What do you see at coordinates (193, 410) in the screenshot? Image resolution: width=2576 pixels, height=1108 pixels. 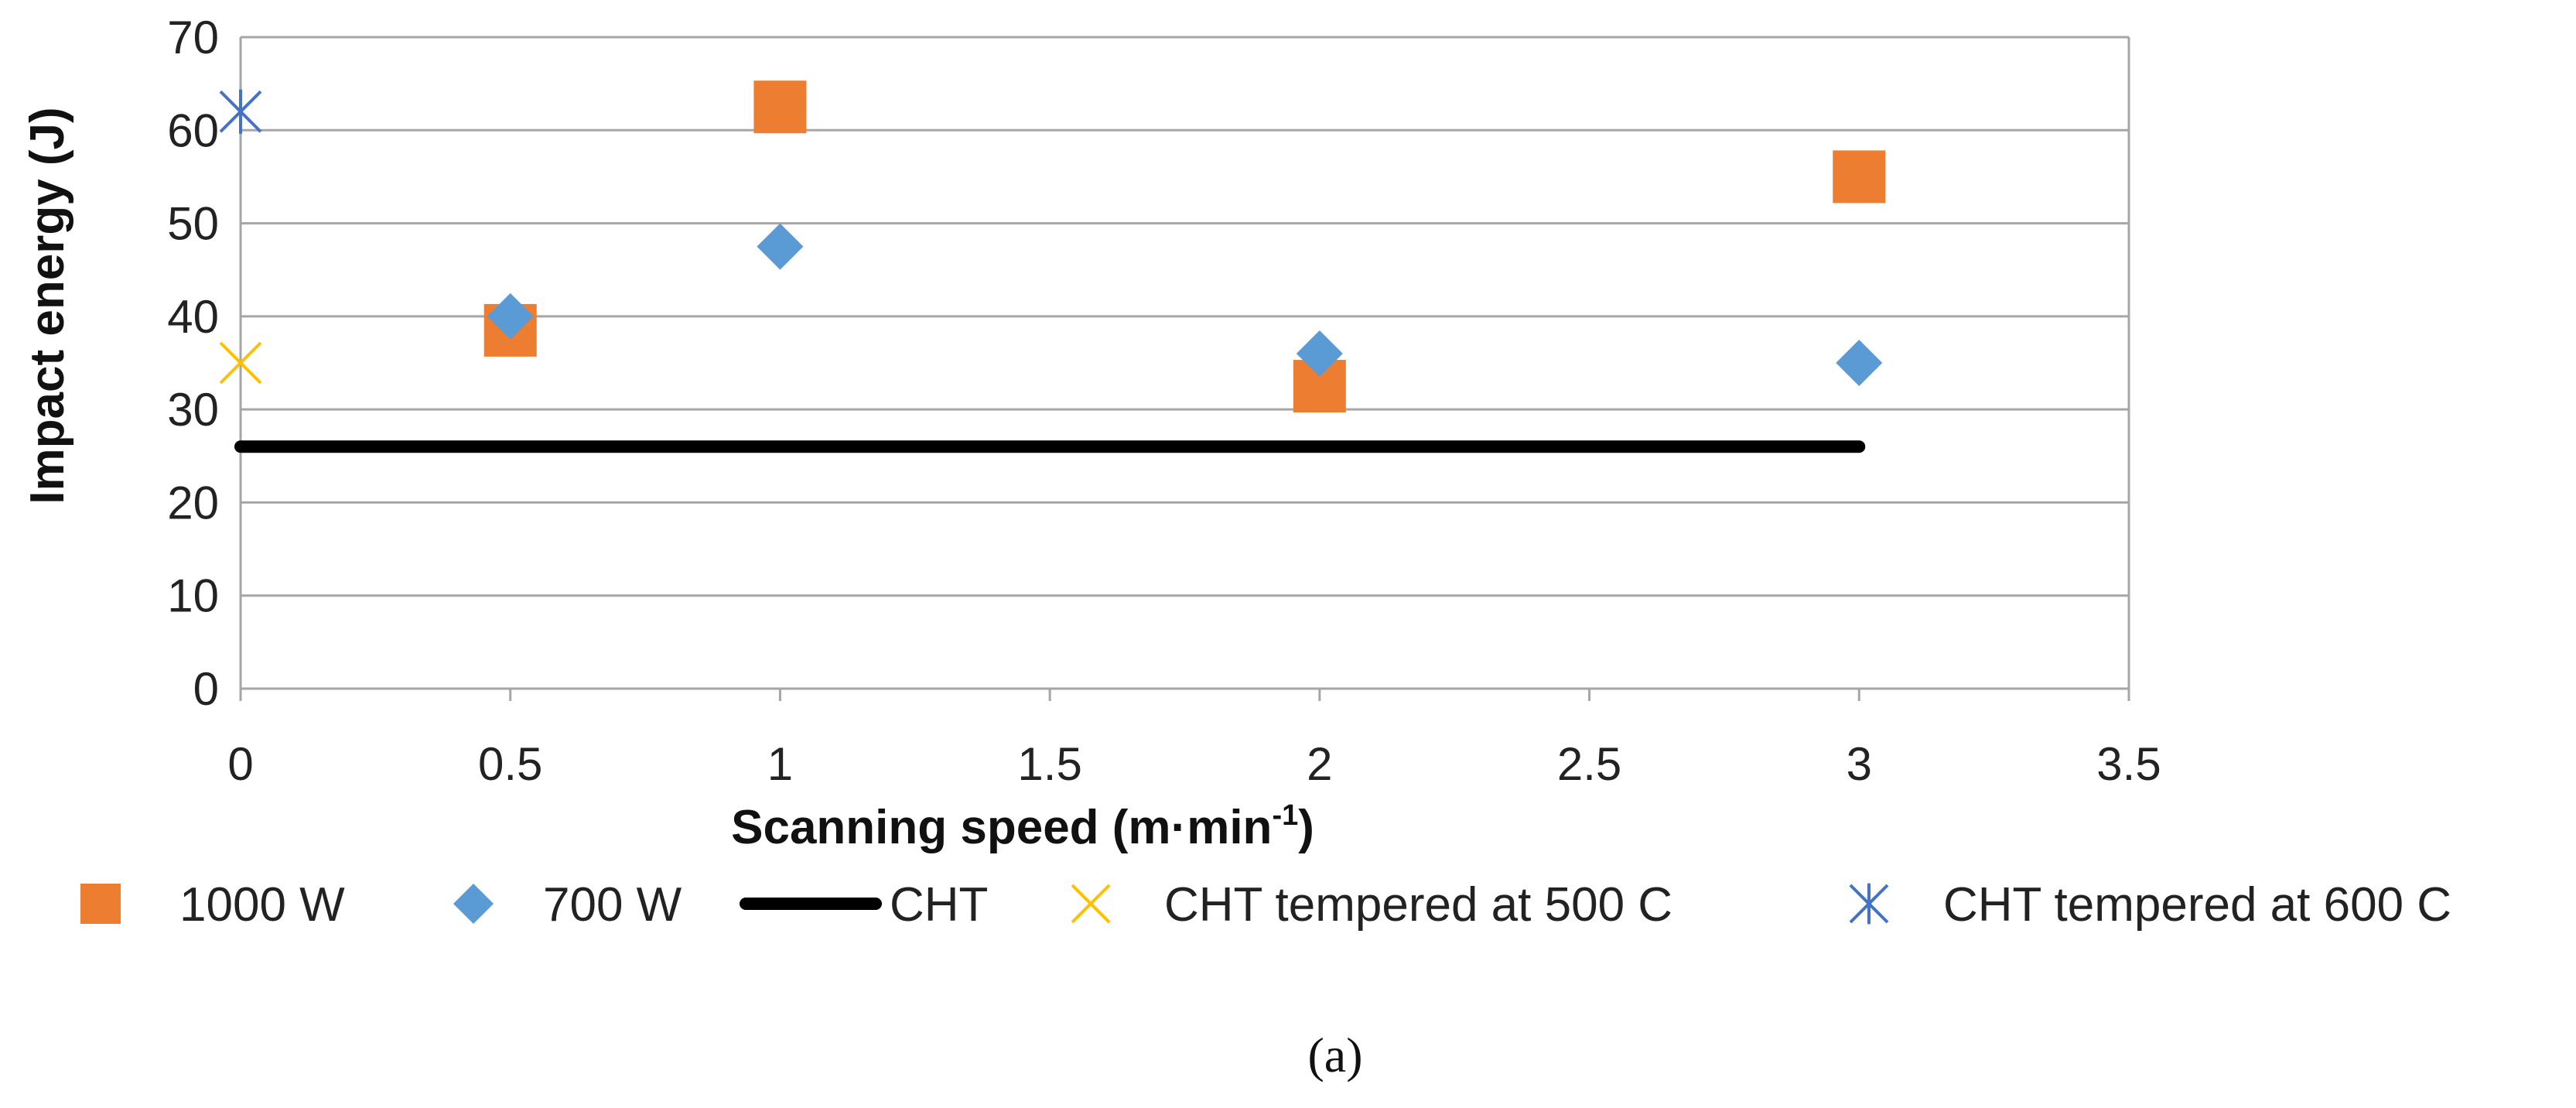 I see `y-tick-30: 30` at bounding box center [193, 410].